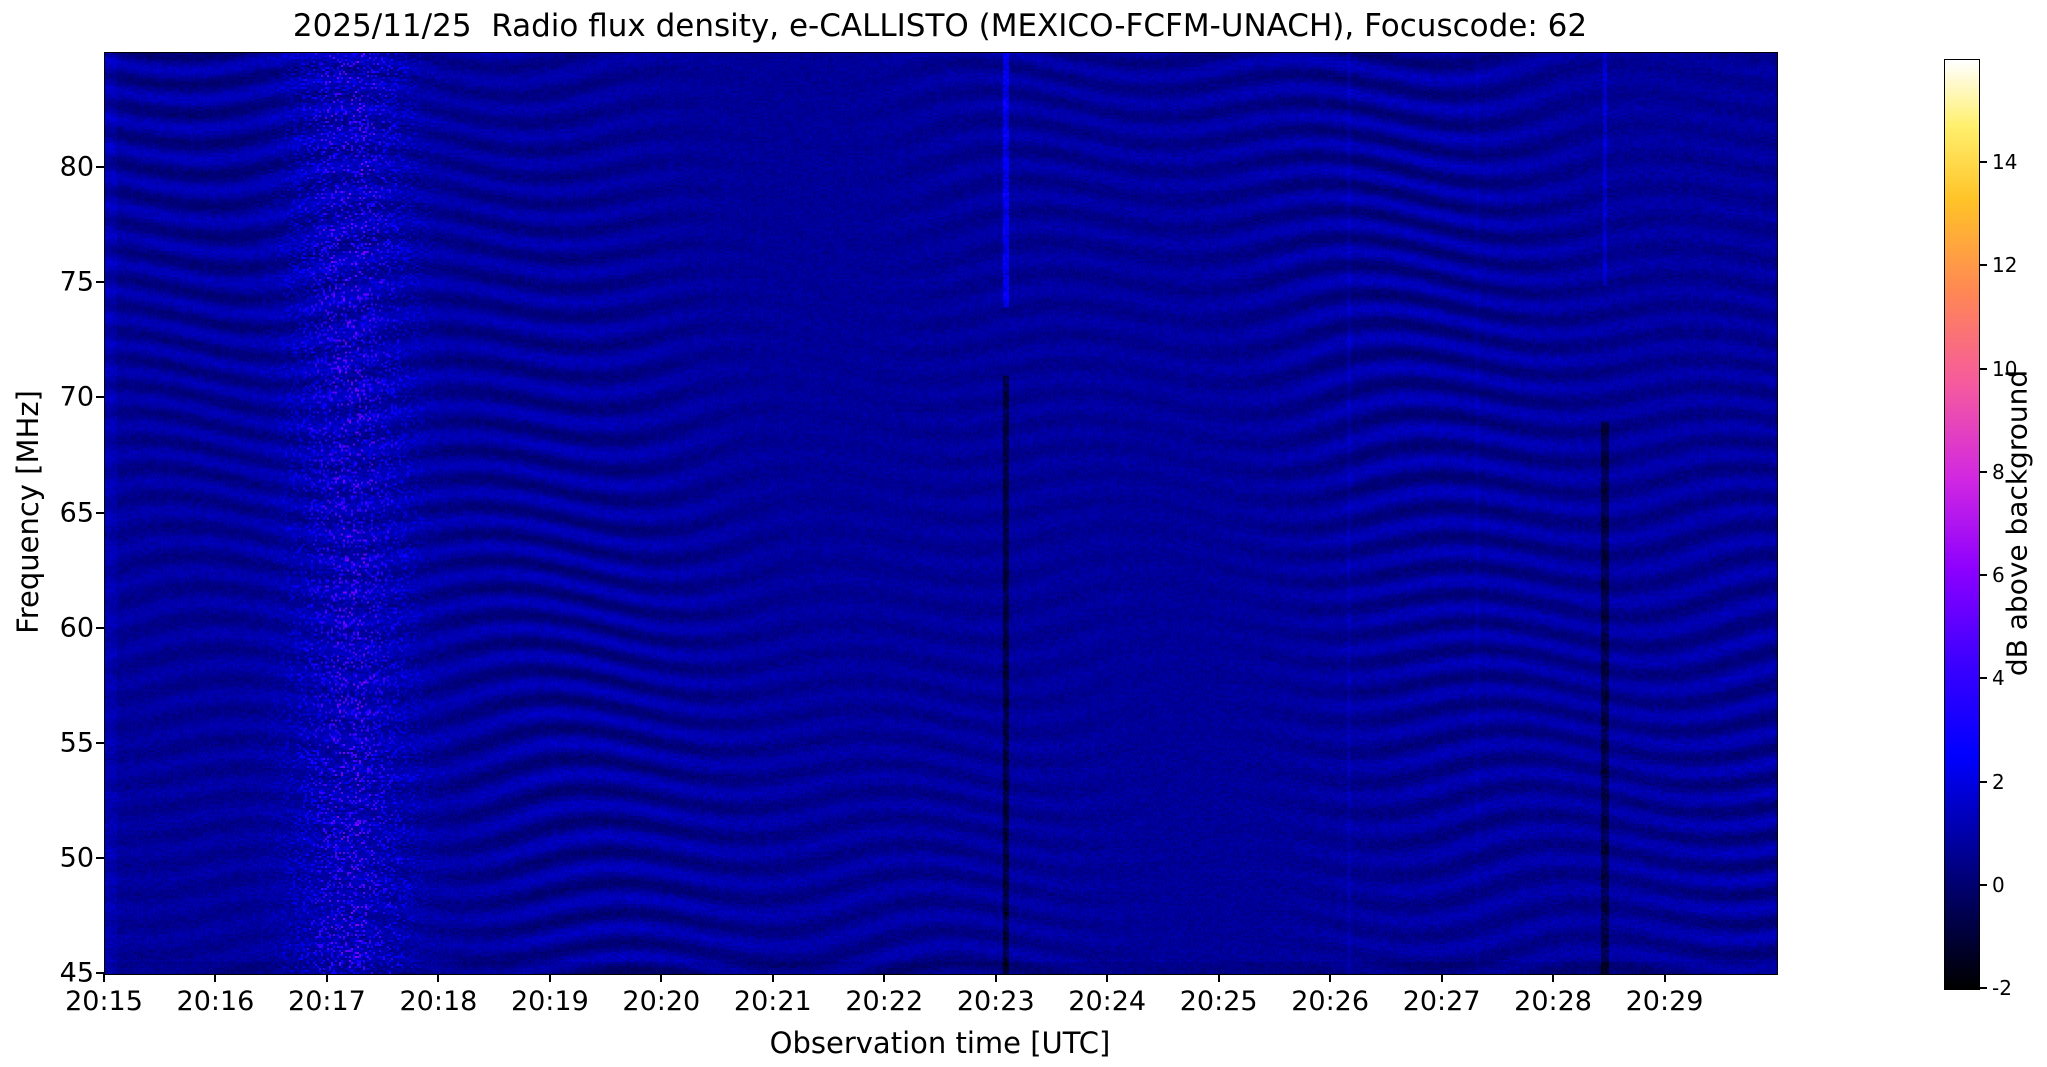  I want to click on x-tick-label: 20:17, so click(327, 1001).